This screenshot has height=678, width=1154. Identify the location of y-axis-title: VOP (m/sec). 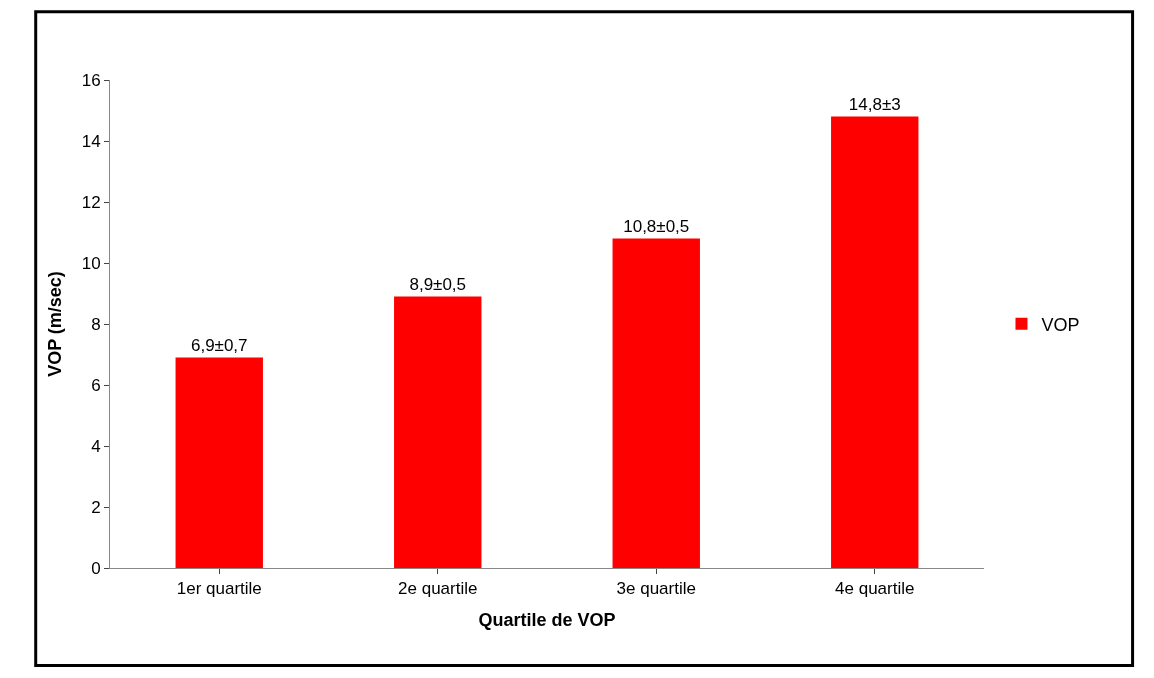
(54, 324).